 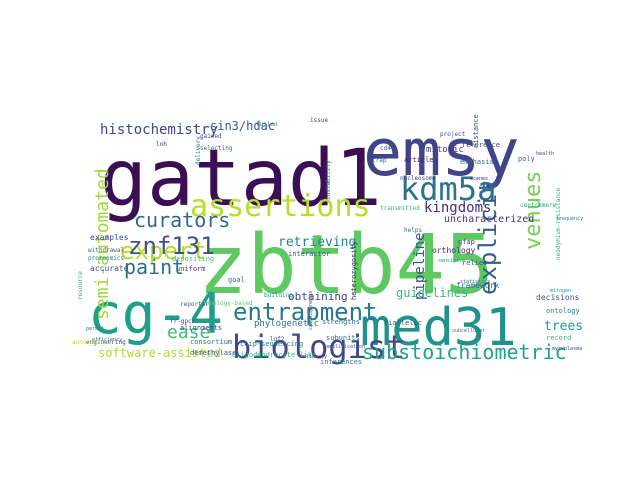 I want to click on cloud-word-cardiogenesis: cardiogenesis, so click(x=311, y=310).